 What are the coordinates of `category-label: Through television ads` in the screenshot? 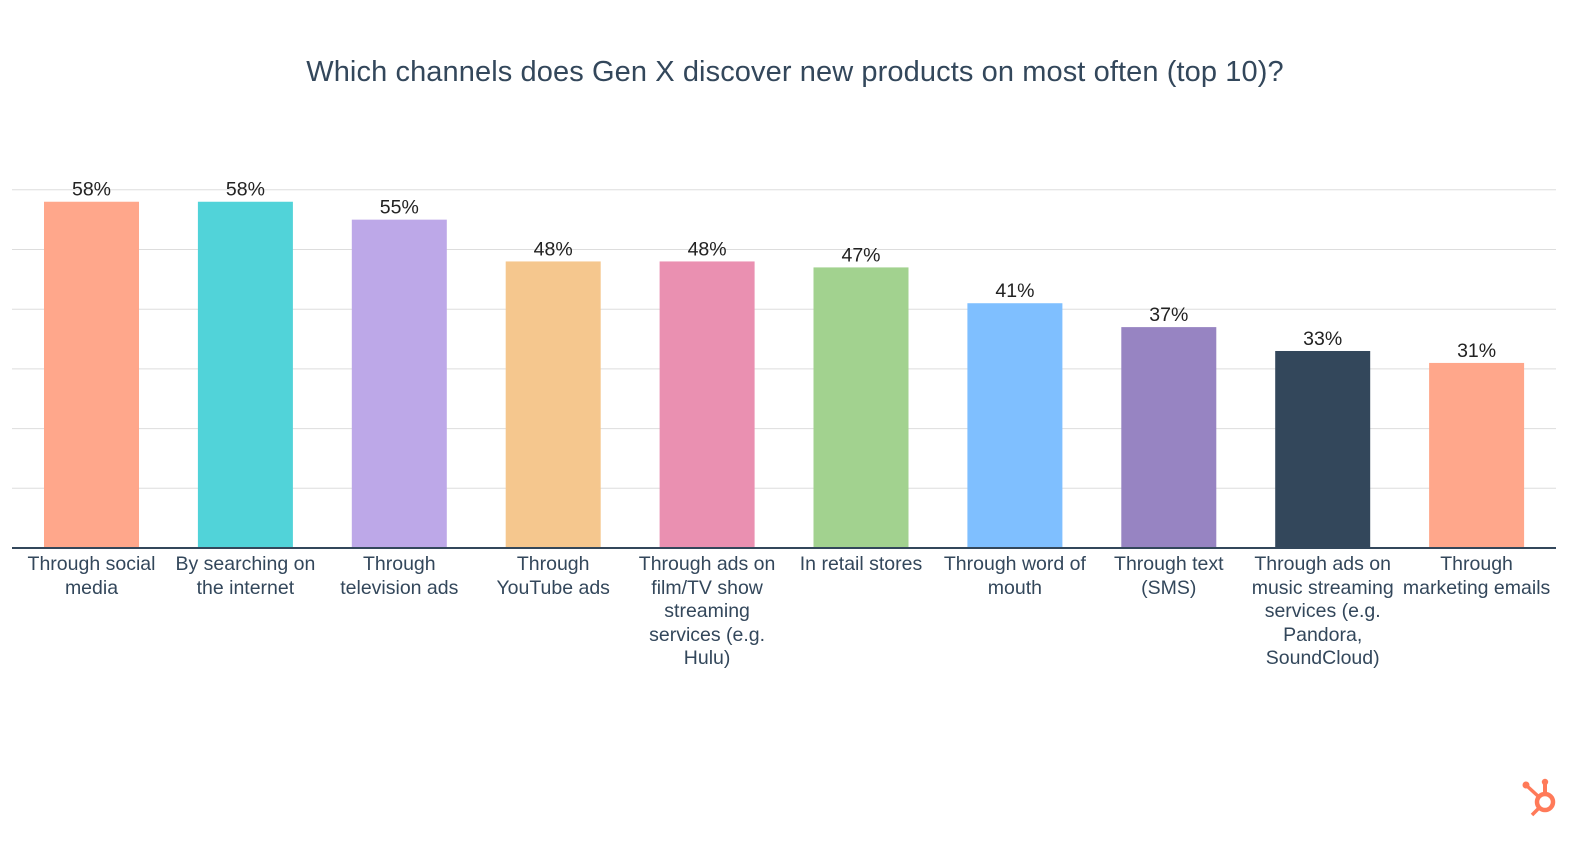 It's located at (399, 576).